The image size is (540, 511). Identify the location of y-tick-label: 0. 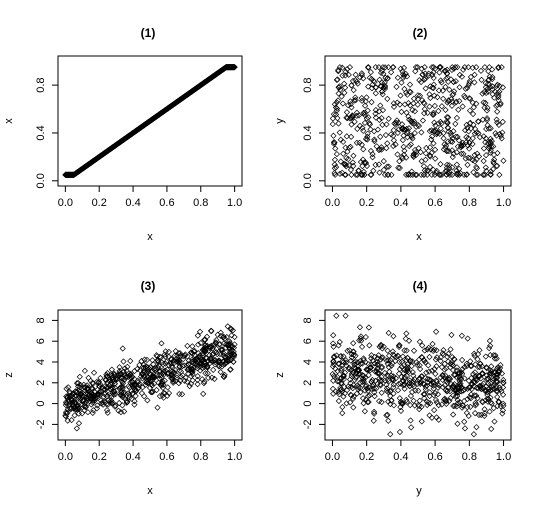
(308, 404).